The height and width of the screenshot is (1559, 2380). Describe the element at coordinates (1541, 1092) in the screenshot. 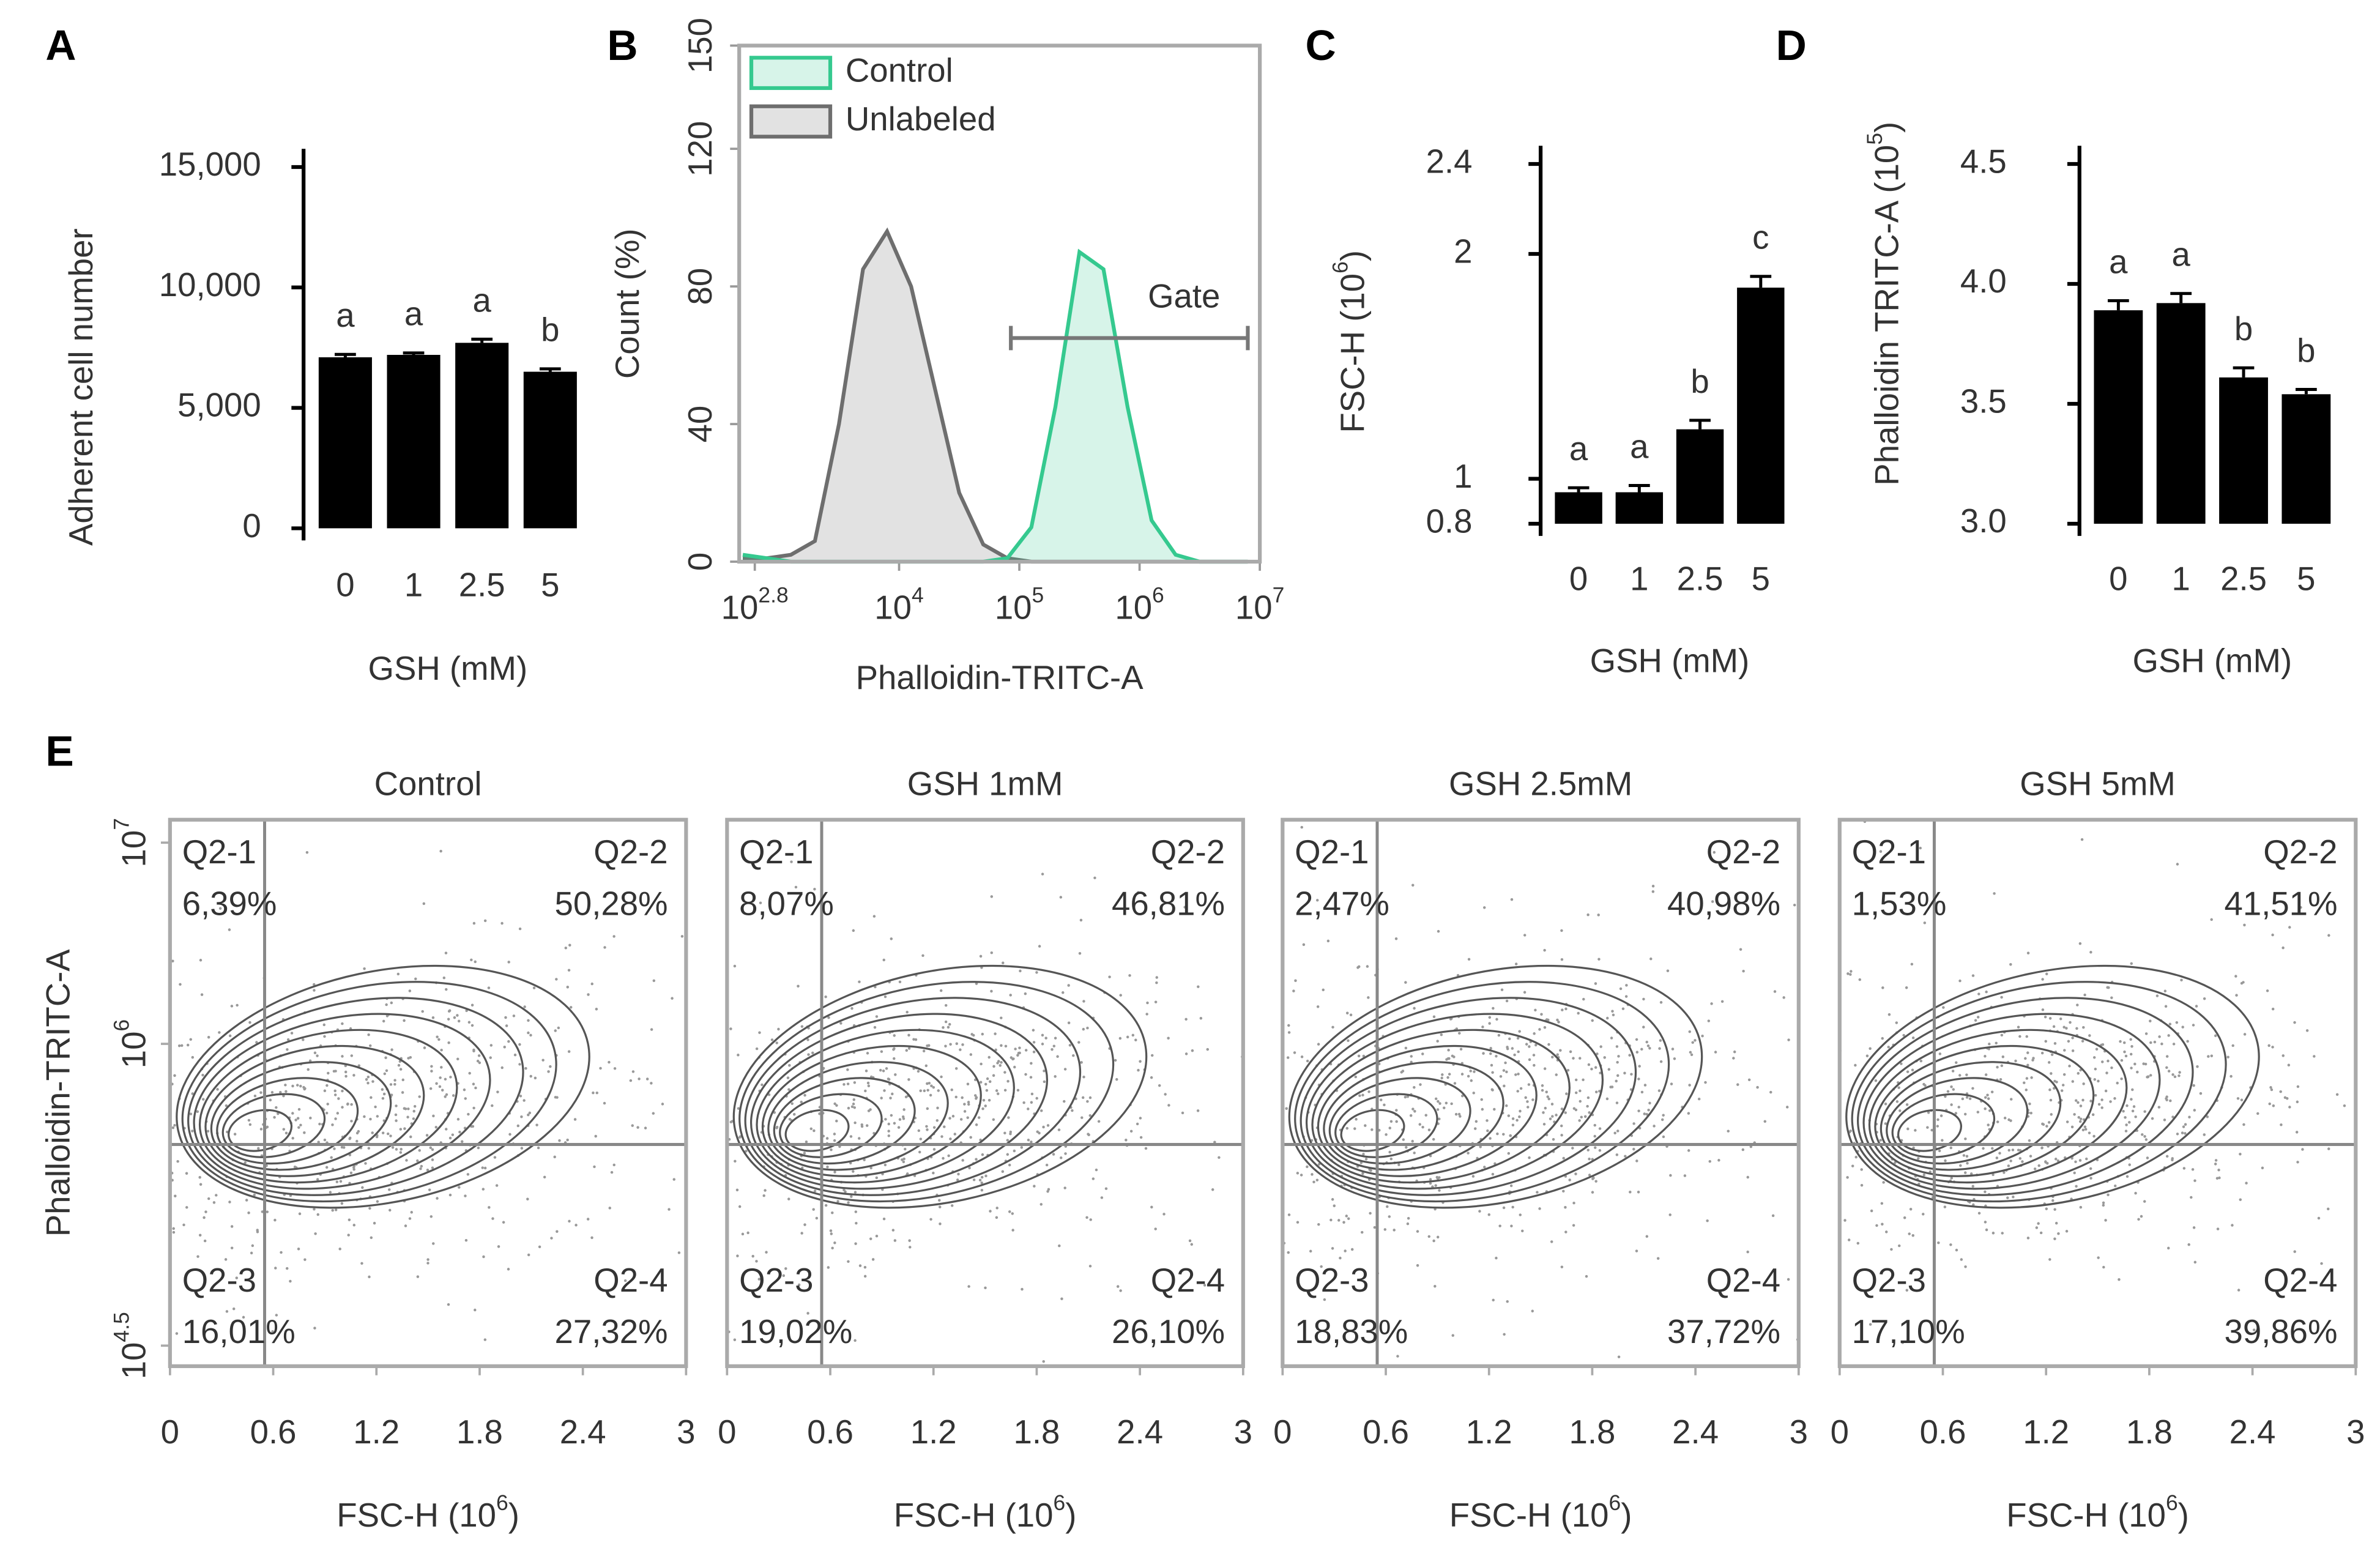

I see `plot-frame` at that location.